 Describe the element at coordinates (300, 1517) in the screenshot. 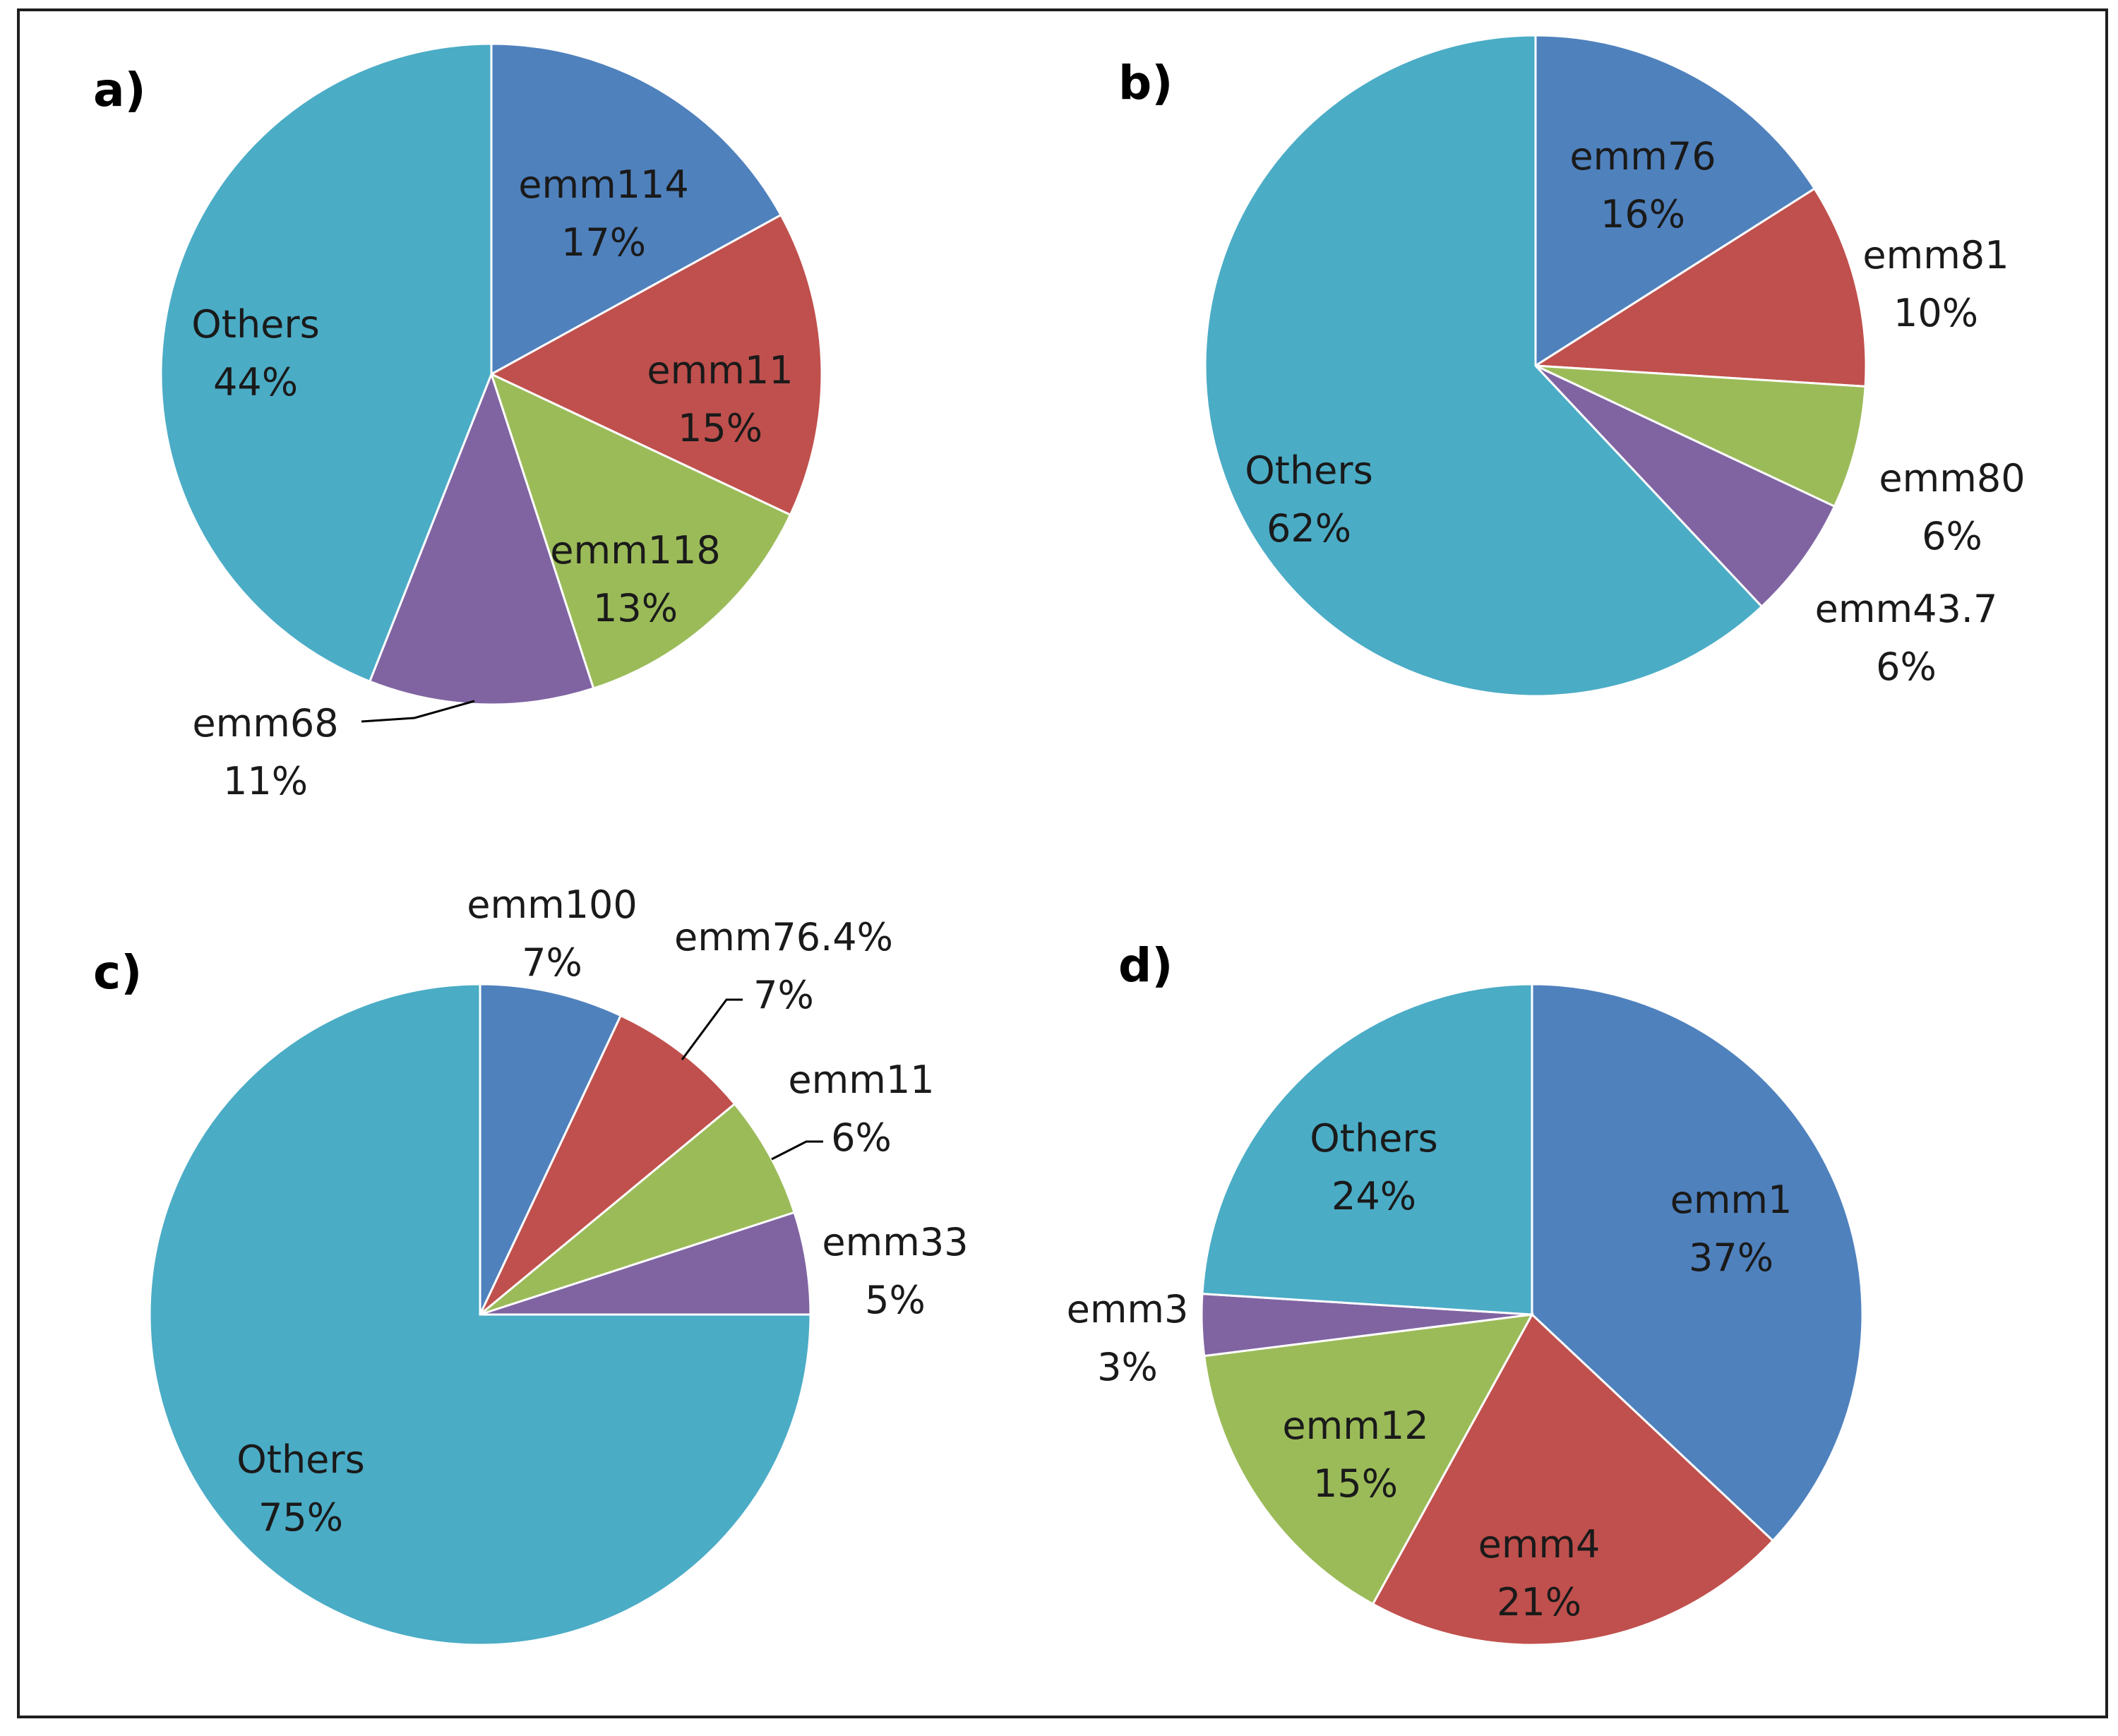

I see `slice-percent-label: 75%` at that location.